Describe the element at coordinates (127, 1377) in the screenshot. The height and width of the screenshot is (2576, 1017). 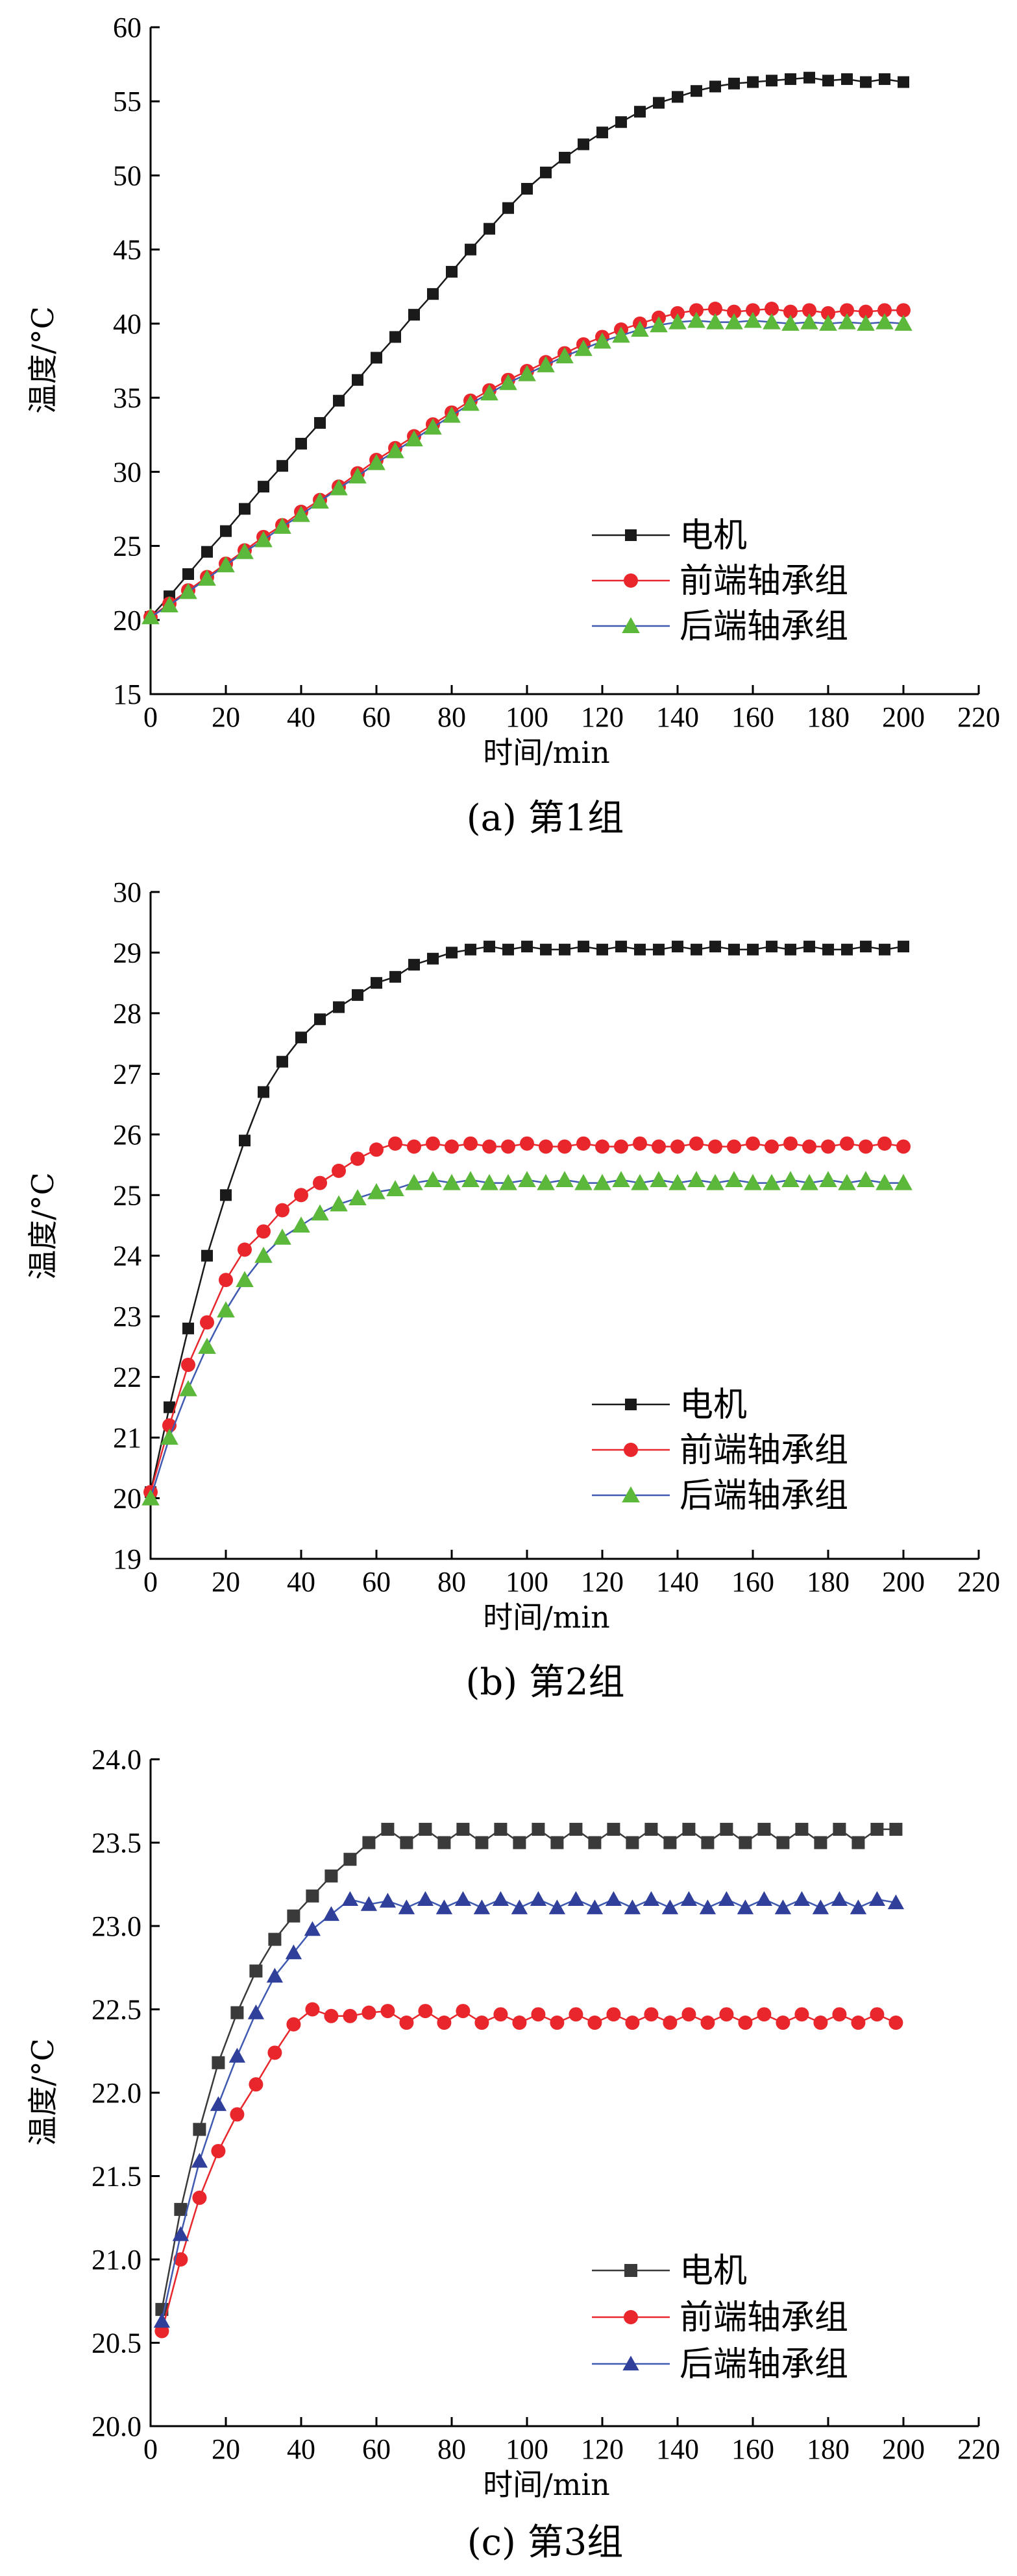
I see `y-tick-label: 22` at that location.